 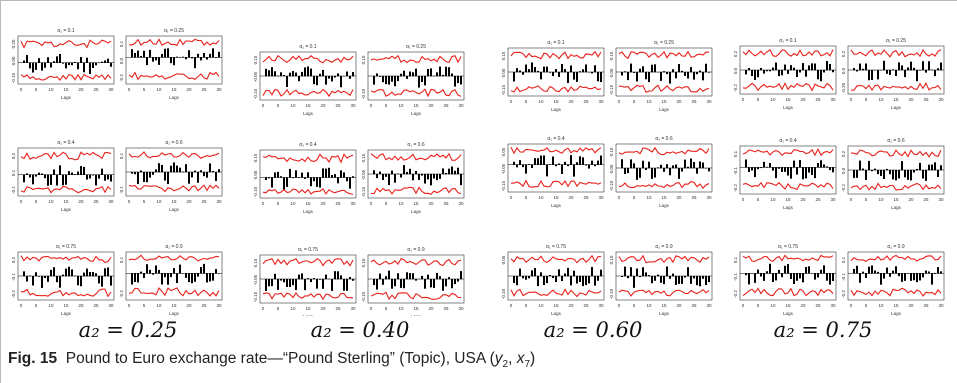 What do you see at coordinates (611, 151) in the screenshot?
I see `y-tick-label: 0.10` at bounding box center [611, 151].